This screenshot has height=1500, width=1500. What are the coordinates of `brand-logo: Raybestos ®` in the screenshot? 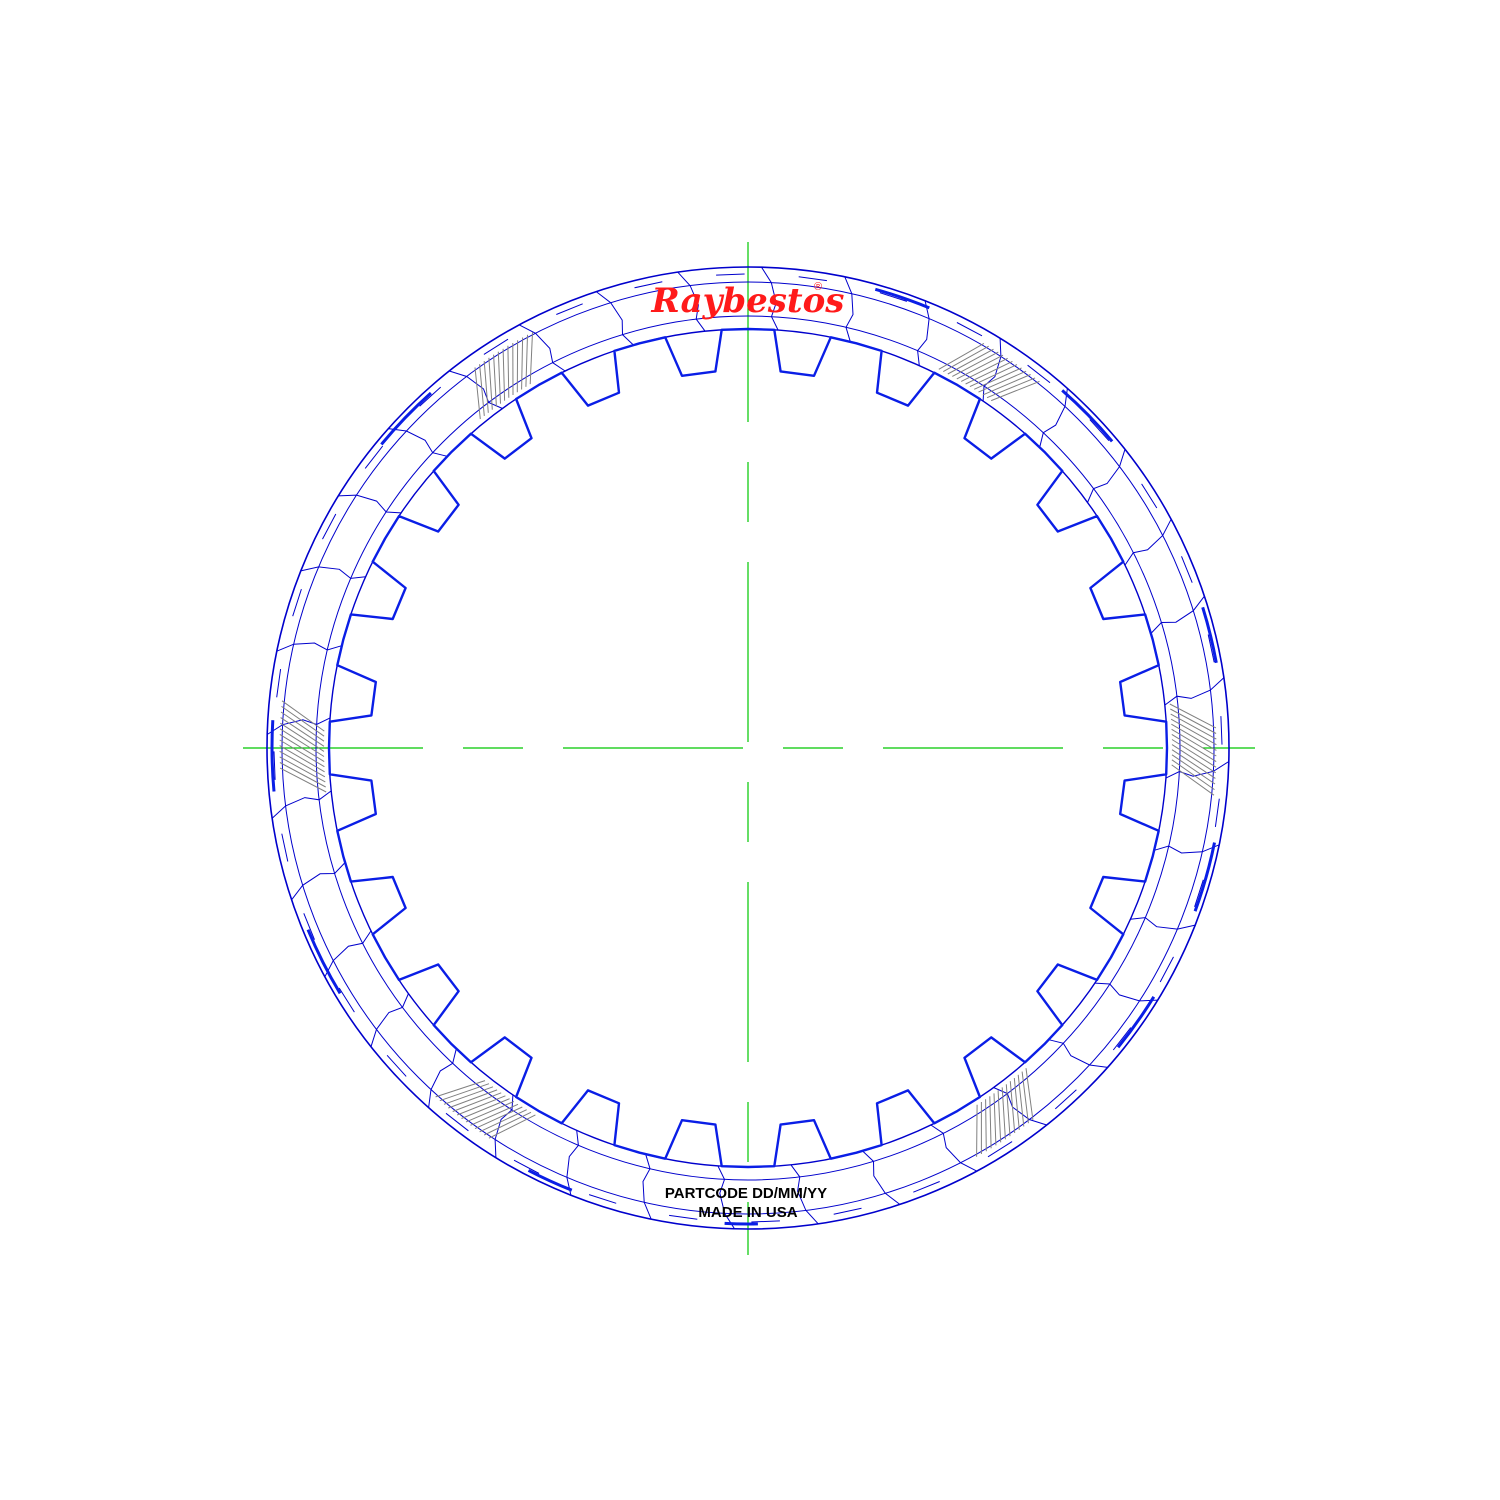 It's located at (748, 301).